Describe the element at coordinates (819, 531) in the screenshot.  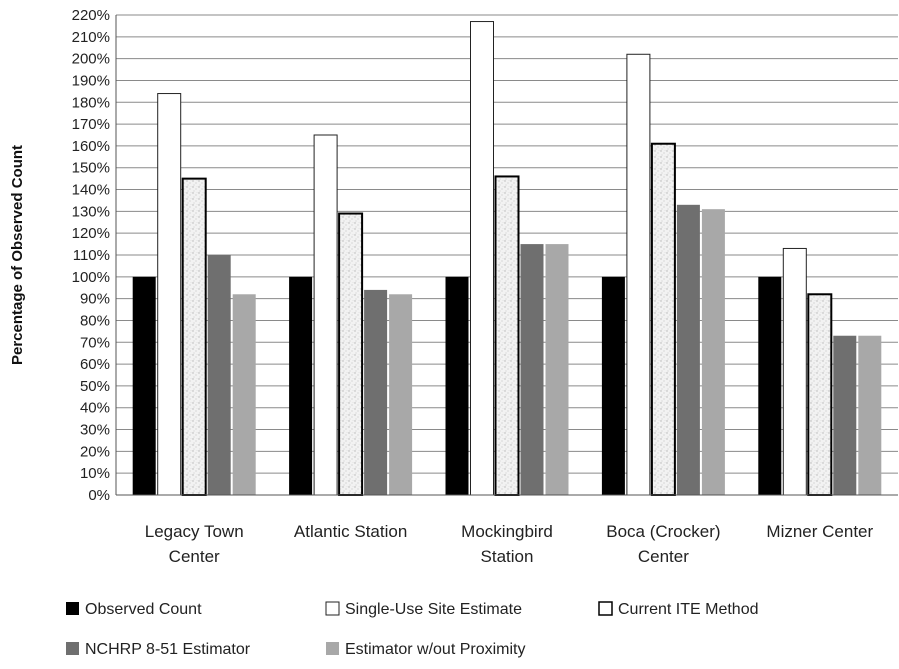
I see `x-category-label: Mizner Center` at that location.